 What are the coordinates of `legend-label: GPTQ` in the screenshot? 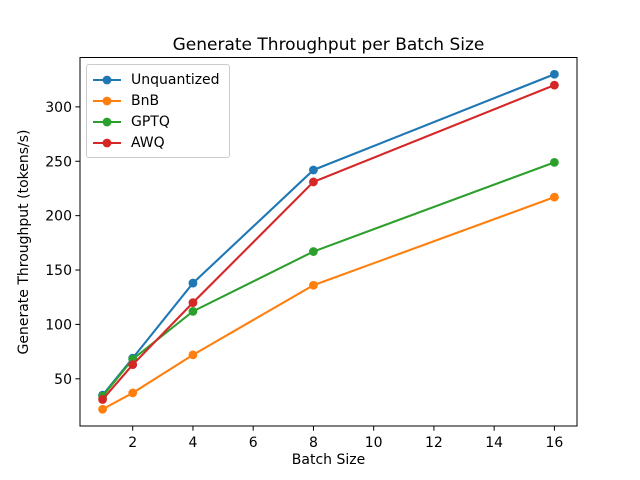 It's located at (150, 121).